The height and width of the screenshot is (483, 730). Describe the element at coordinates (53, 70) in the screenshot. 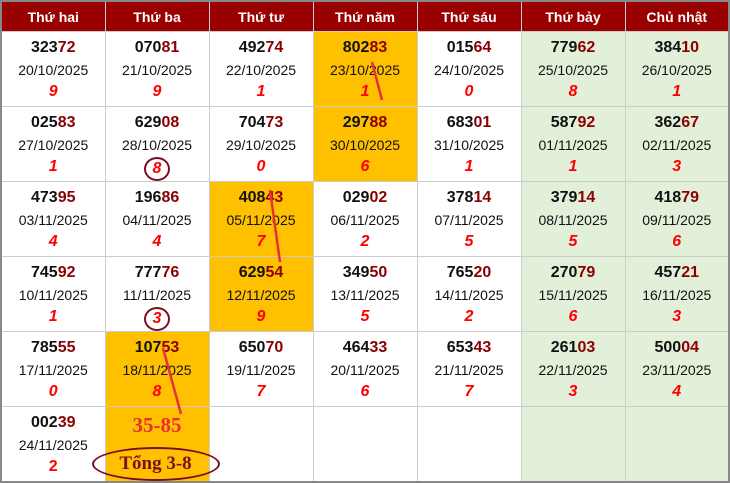

I see `date: 20/10/2025` at that location.